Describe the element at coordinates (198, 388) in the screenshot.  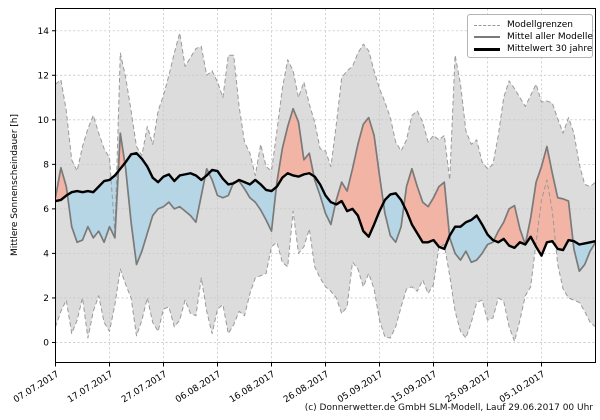
I see `svg-text: 06.08.2017` at that location.